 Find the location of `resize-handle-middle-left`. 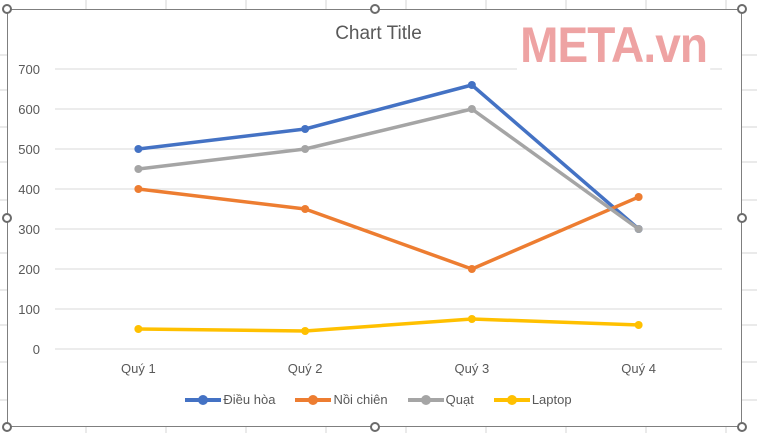

resize-handle-middle-left is located at coordinates (7, 218).